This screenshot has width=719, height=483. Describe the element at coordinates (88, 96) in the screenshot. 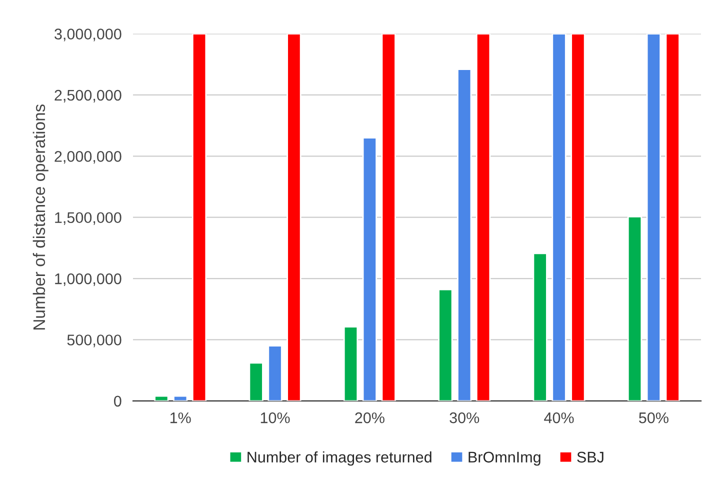

I see `y-tick-label: 2,500,000` at that location.